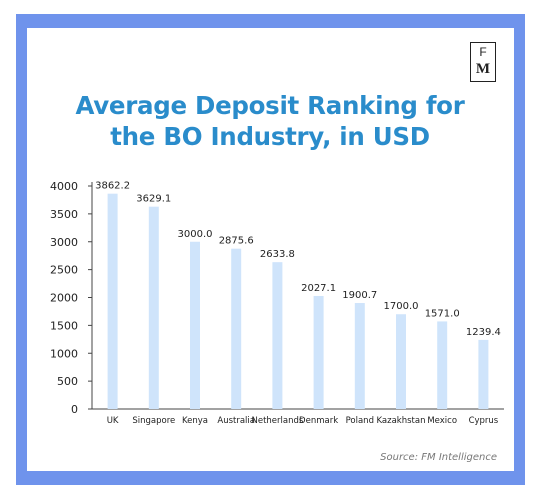  Describe the element at coordinates (113, 421) in the screenshot. I see `x-tick-label: UK` at that location.